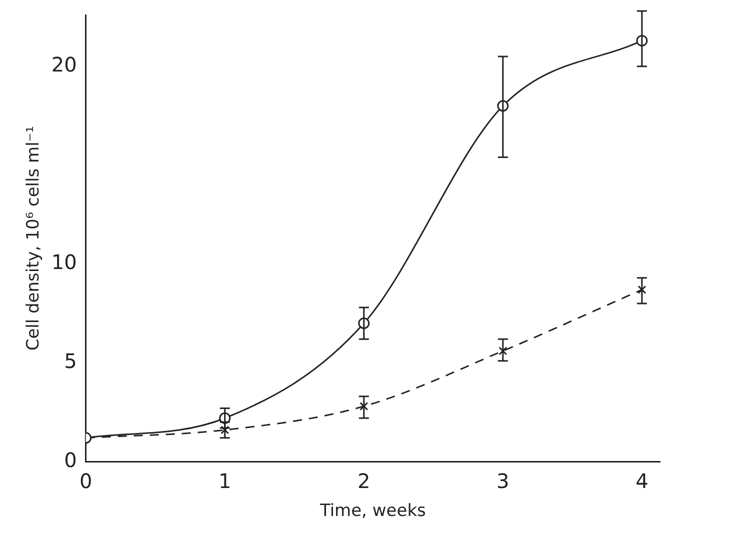 The height and width of the screenshot is (536, 740). Describe the element at coordinates (364, 480) in the screenshot. I see `x-tick-label: 2` at that location.